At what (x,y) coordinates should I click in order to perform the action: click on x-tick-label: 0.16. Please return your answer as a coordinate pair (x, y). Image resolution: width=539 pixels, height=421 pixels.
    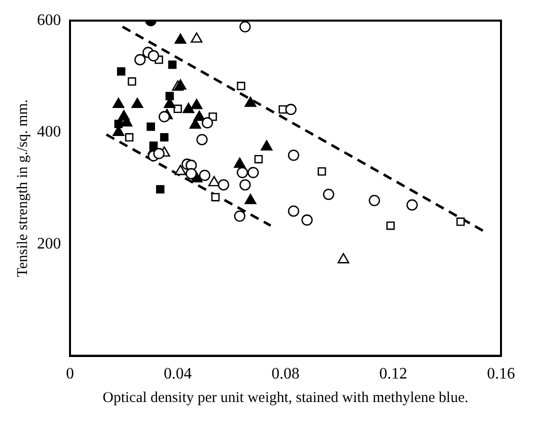
    Looking at the image, I should click on (501, 374).